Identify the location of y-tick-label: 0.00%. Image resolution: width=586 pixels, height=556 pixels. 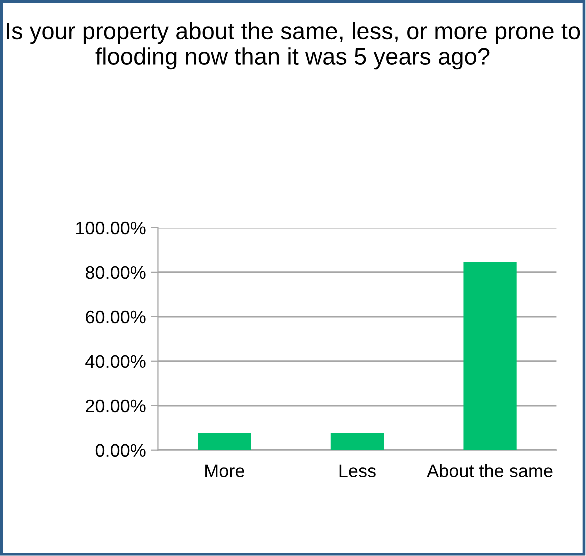
(121, 451).